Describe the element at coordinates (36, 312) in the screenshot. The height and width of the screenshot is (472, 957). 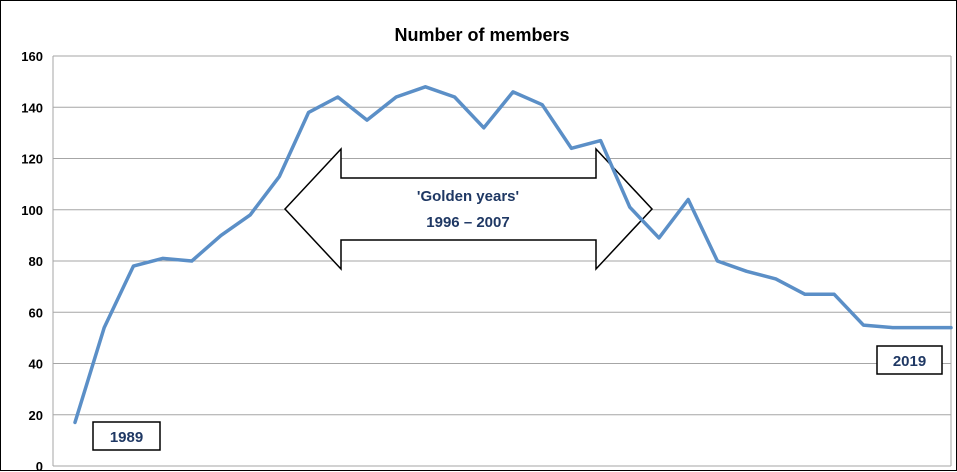
I see `y-tick-label: 60` at that location.